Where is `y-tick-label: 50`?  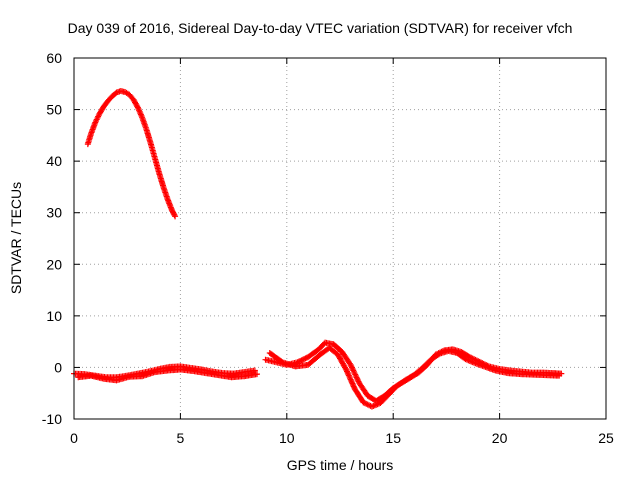 y-tick-label: 50 is located at coordinates (54, 110).